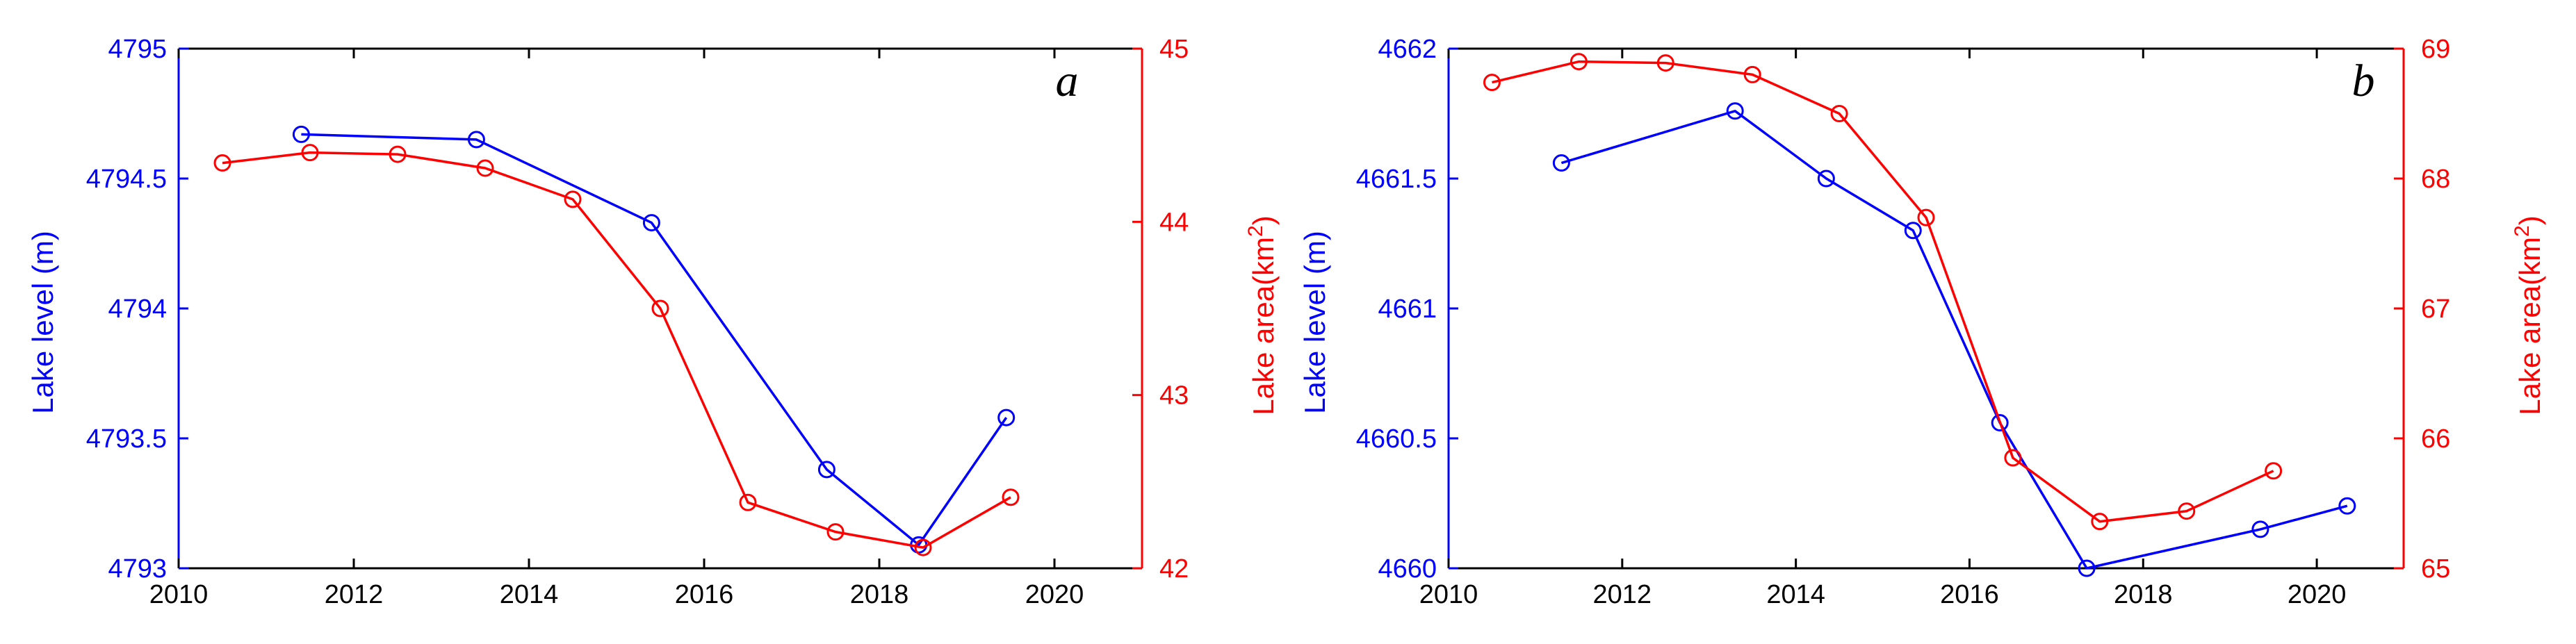 The image size is (2576, 644). I want to click on y-right-tick-label: 43, so click(1174, 396).